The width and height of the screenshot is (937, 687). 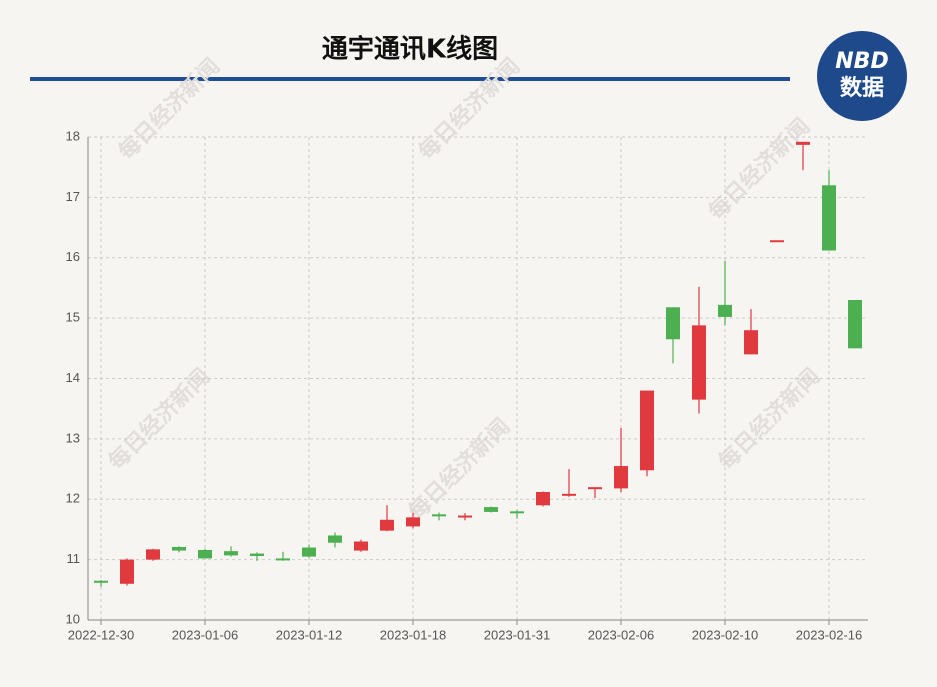 What do you see at coordinates (73, 377) in the screenshot?
I see `y-tick-label: 14` at bounding box center [73, 377].